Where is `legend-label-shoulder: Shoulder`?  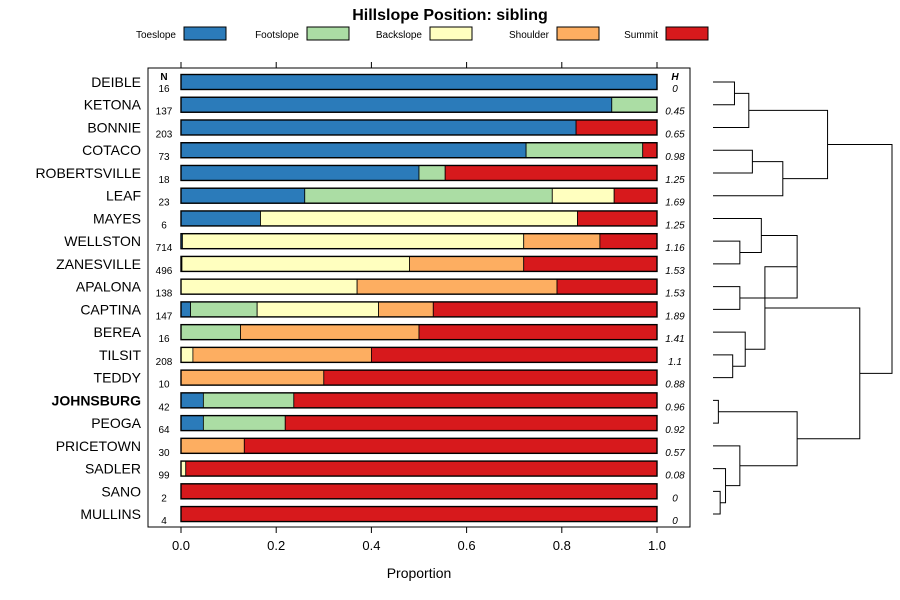 legend-label-shoulder: Shoulder is located at coordinates (529, 35).